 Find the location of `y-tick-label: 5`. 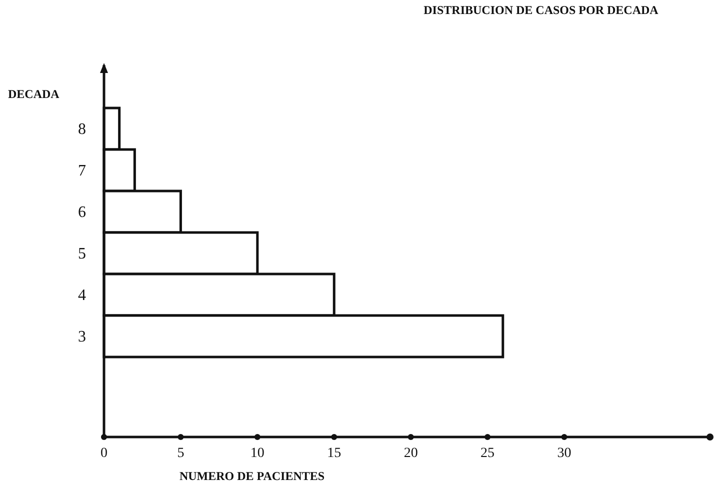

y-tick-label: 5 is located at coordinates (82, 253).